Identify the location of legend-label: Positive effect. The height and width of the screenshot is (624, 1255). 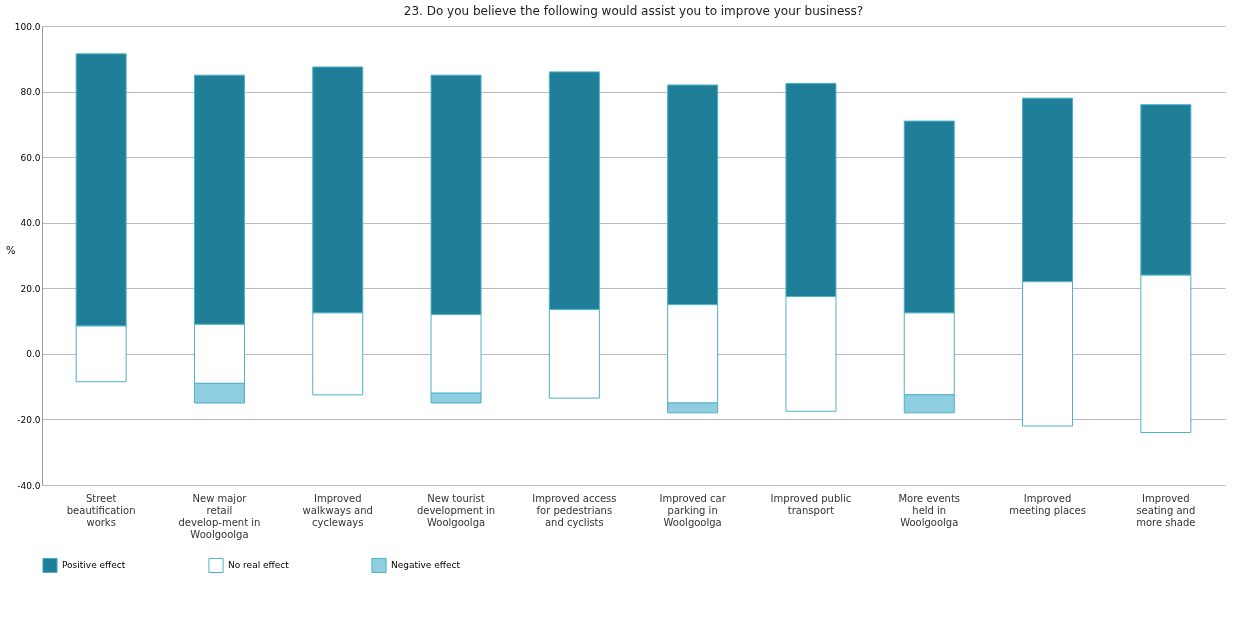
(94, 565).